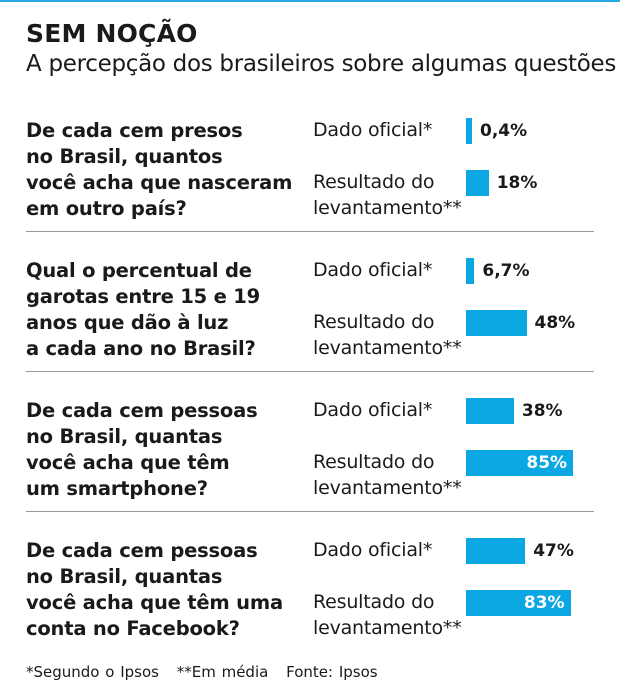  What do you see at coordinates (310, 1) in the screenshot?
I see `top-rule` at bounding box center [310, 1].